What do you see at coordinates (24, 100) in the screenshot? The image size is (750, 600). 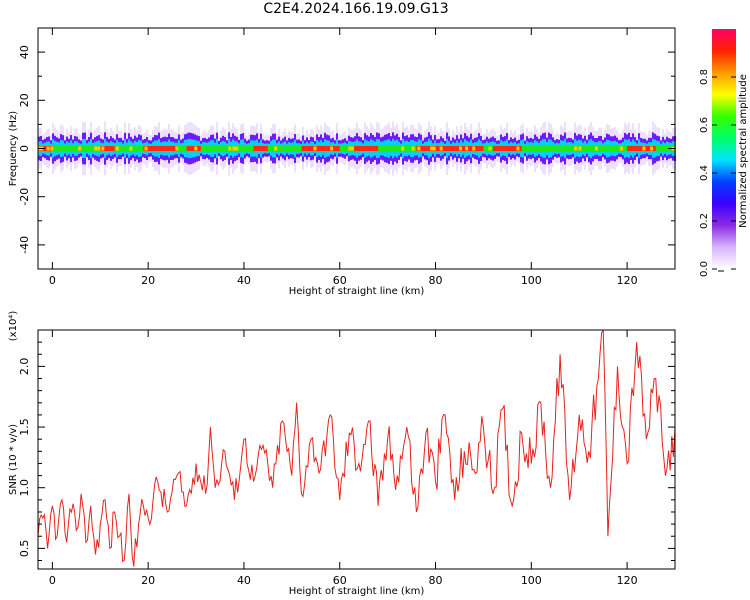 I see `y-tick-label: 20` at bounding box center [24, 100].